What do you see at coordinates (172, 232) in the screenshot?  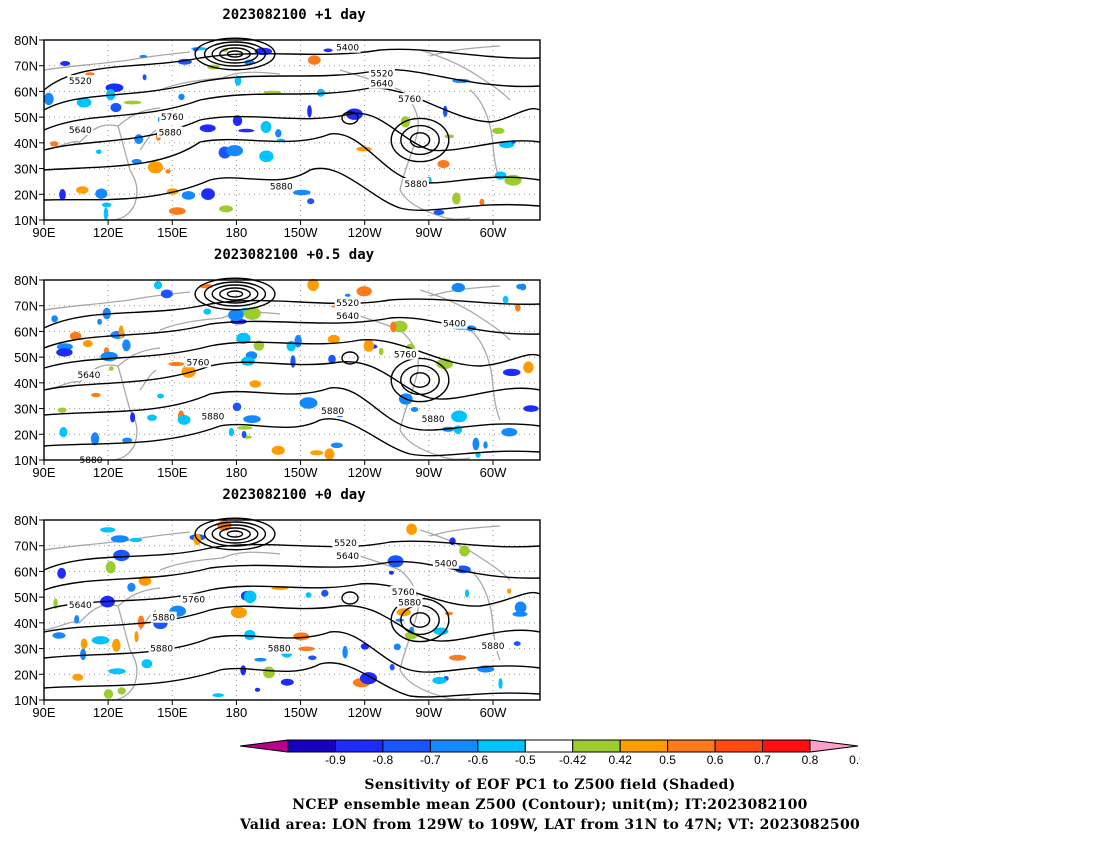 I see `lon-tick-label: 150E` at bounding box center [172, 232].